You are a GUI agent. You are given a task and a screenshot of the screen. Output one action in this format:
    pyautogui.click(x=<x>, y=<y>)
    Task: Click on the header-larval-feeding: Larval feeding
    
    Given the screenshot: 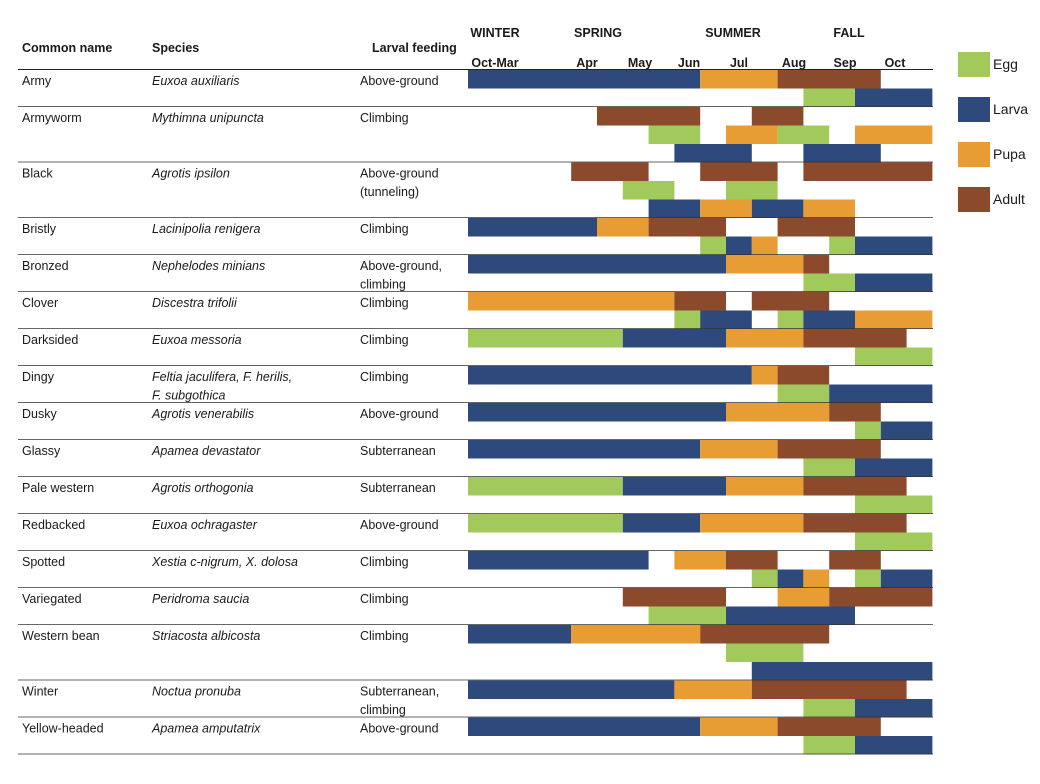 What is the action you would take?
    pyautogui.click(x=414, y=48)
    